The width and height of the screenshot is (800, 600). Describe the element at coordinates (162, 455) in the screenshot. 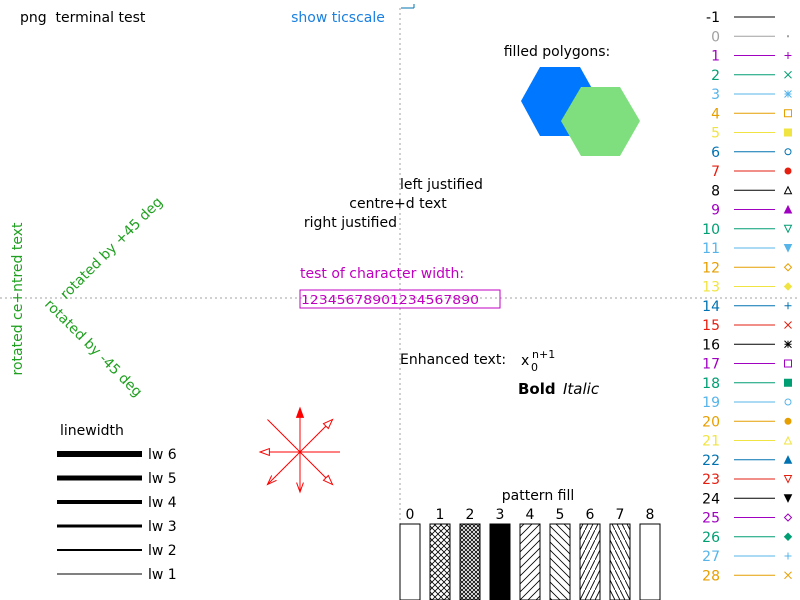

I see `linewidth-label: lw 6` at that location.